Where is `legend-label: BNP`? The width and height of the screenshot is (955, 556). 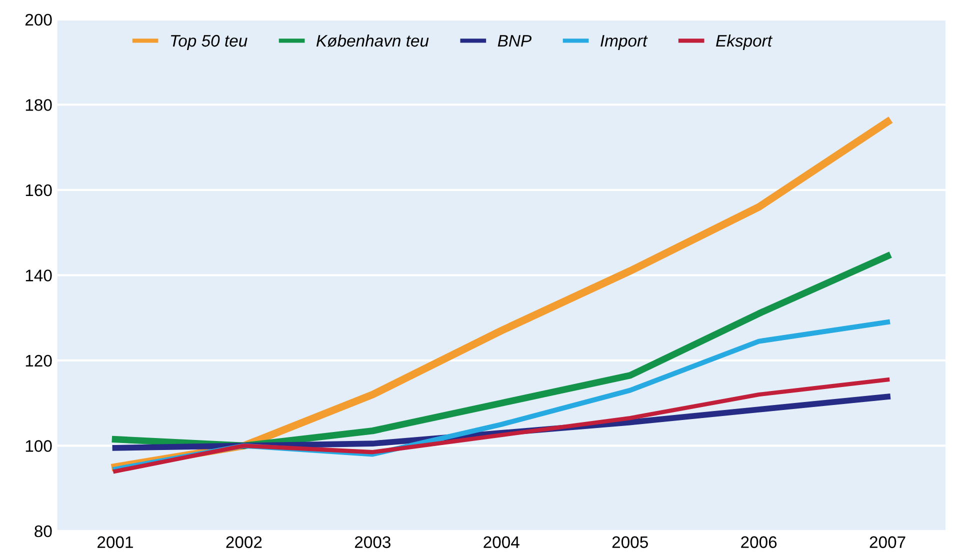
legend-label: BNP is located at coordinates (515, 41).